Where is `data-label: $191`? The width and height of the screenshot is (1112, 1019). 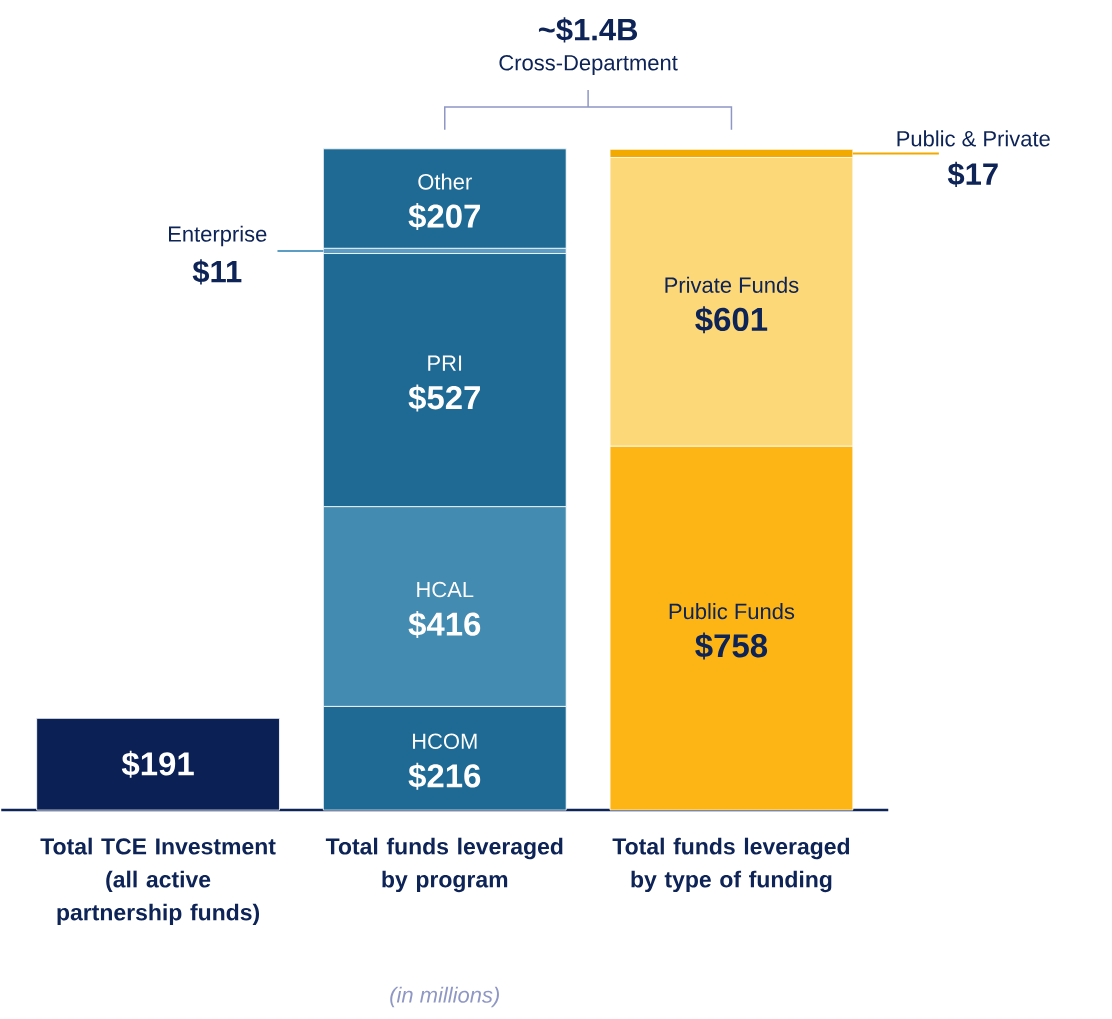
data-label: $191 is located at coordinates (157, 764).